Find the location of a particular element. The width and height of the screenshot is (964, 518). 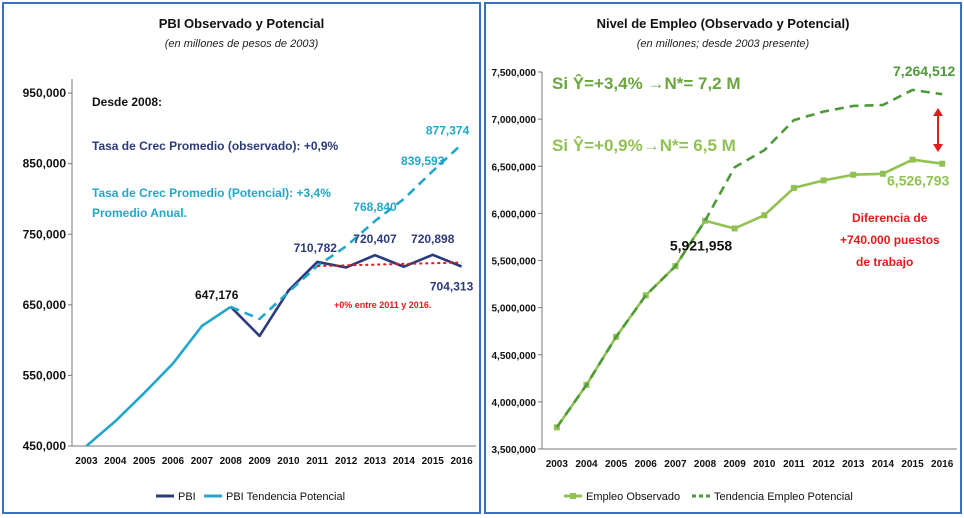

gdp-x-tick-label: 2012 is located at coordinates (346, 461).